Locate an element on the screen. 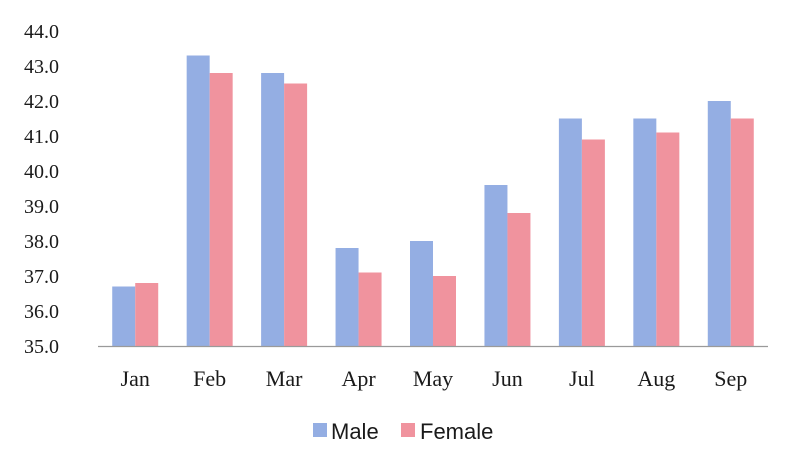 This screenshot has height=471, width=800. bar-male-sep is located at coordinates (719, 223).